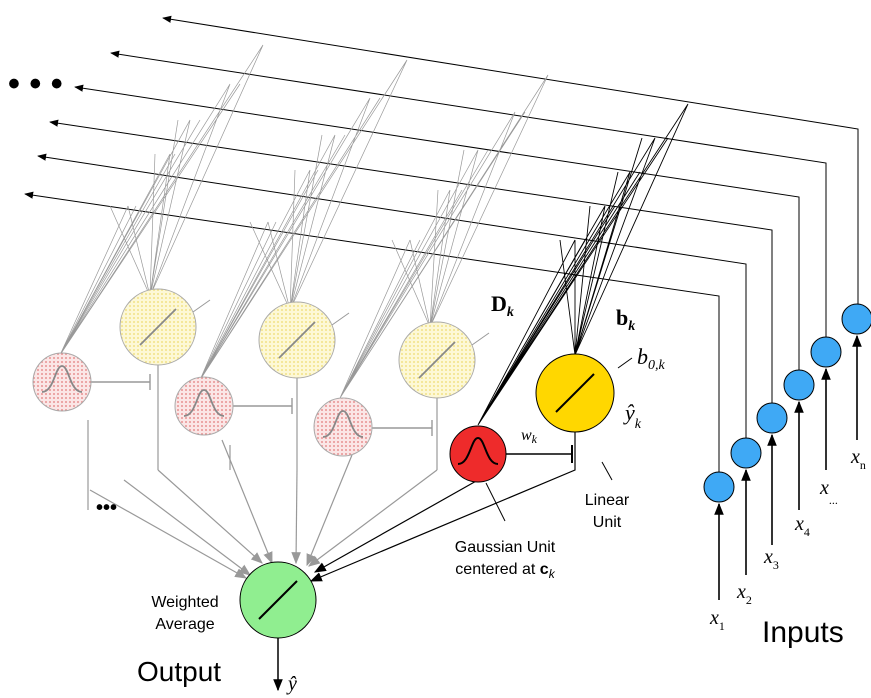  Describe the element at coordinates (261, 372) in the screenshot. I see `faded-units` at that location.